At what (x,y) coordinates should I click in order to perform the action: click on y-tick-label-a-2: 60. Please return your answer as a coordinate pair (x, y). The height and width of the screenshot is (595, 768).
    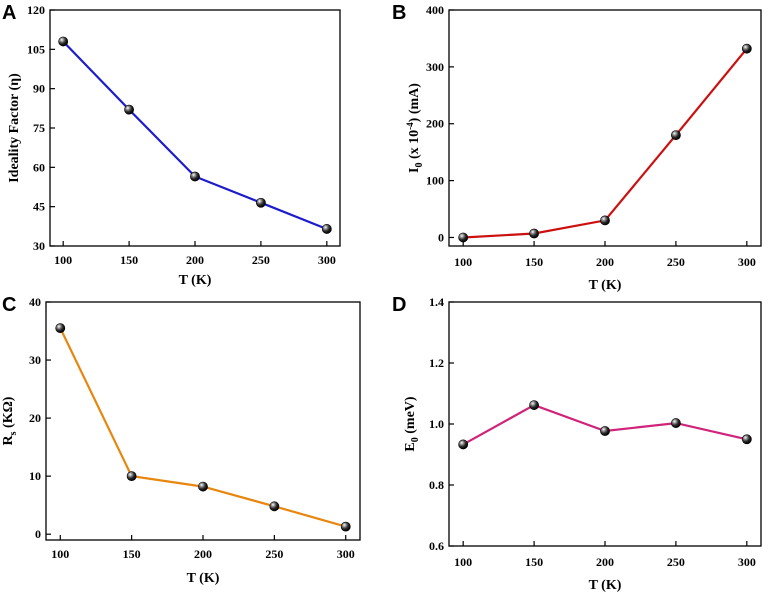
    Looking at the image, I should click on (39, 167).